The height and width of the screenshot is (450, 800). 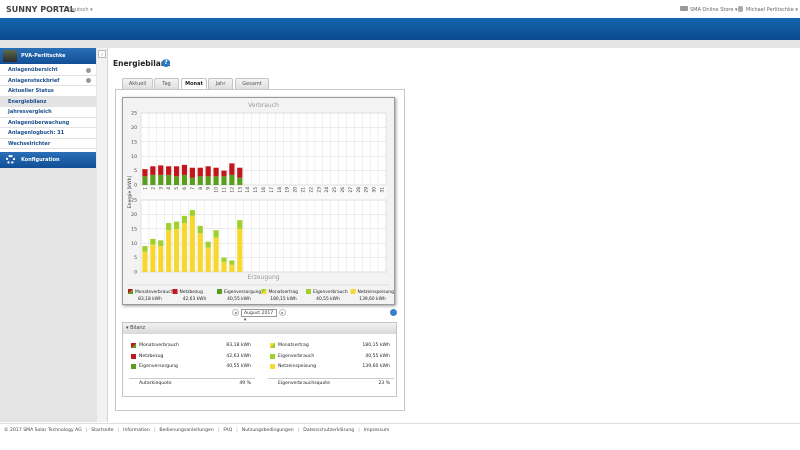 What do you see at coordinates (319, 190) in the screenshot?
I see `x-tick-label: 23` at bounding box center [319, 190].